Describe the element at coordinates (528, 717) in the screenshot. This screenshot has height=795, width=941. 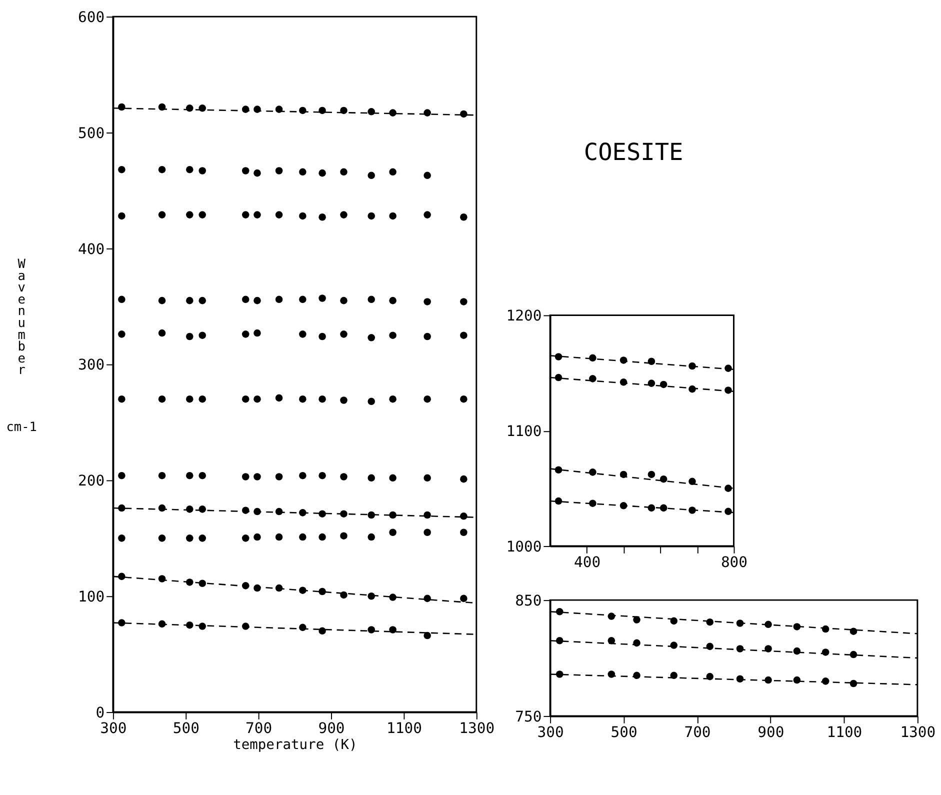
I see `y-tick-label: 750` at that location.